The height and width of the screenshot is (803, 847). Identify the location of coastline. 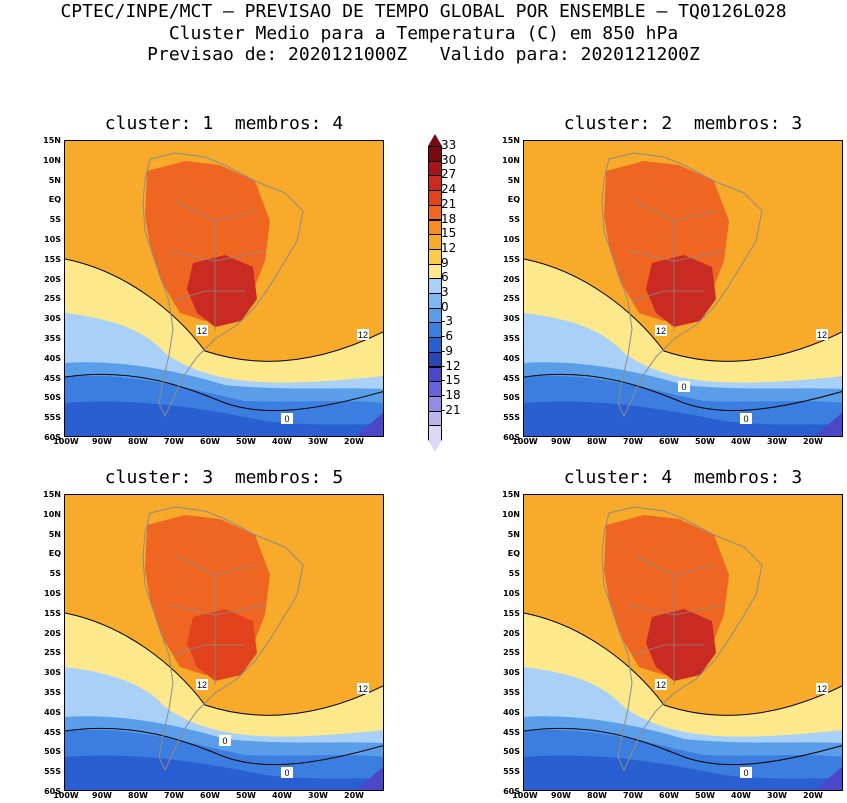
(682, 639).